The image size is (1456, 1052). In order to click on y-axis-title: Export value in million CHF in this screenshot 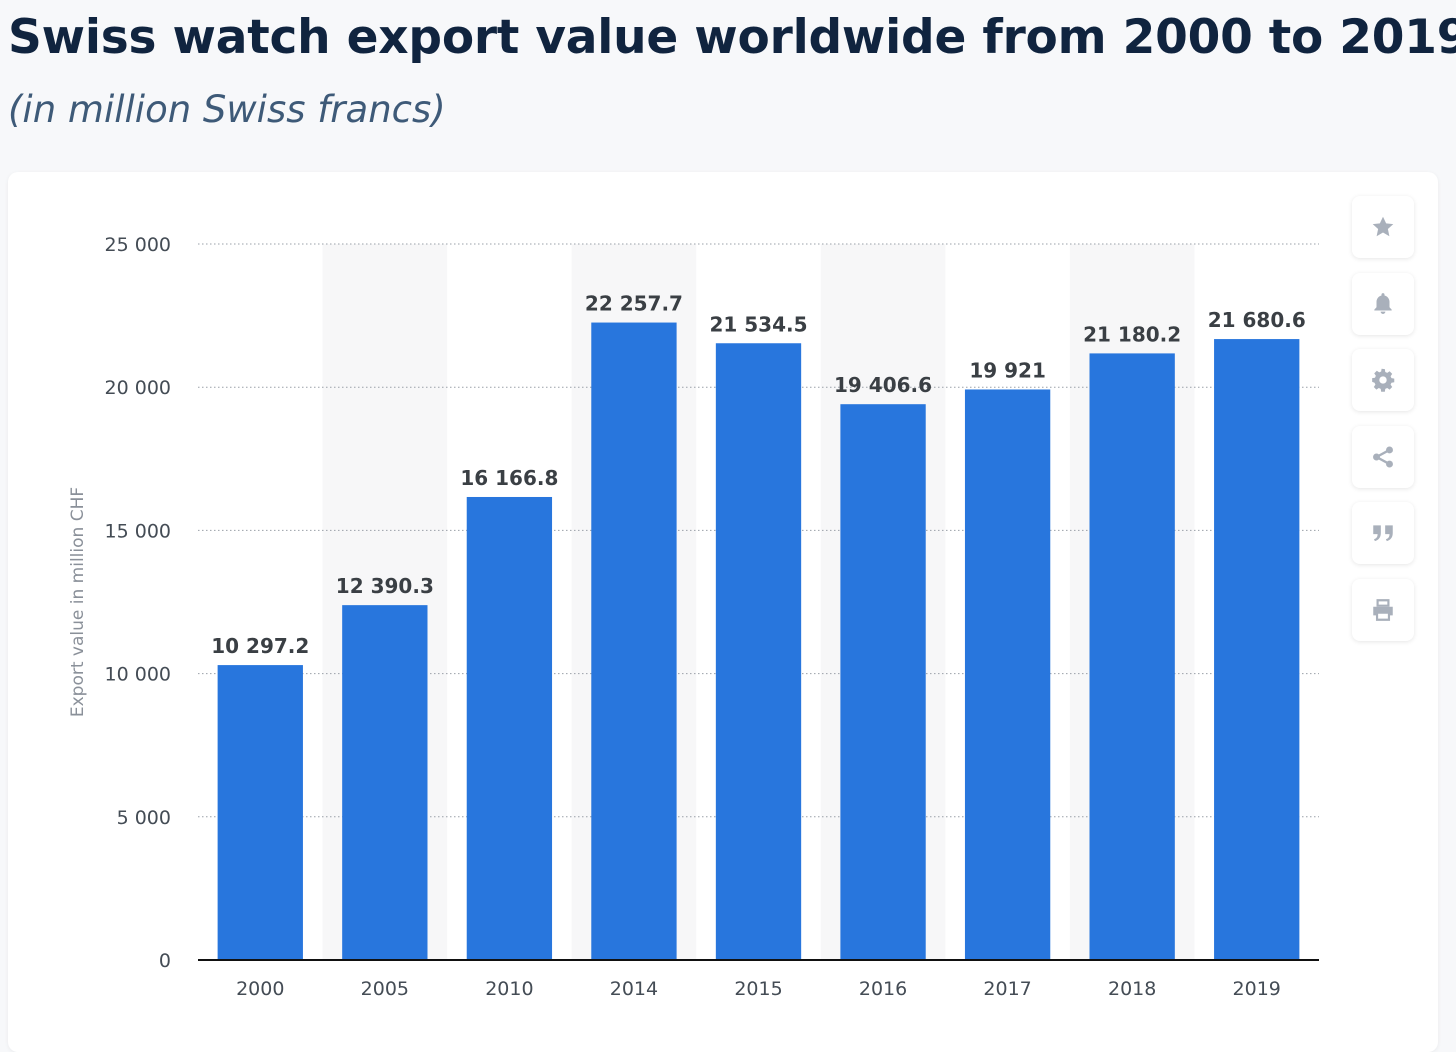, I will do `click(78, 602)`.